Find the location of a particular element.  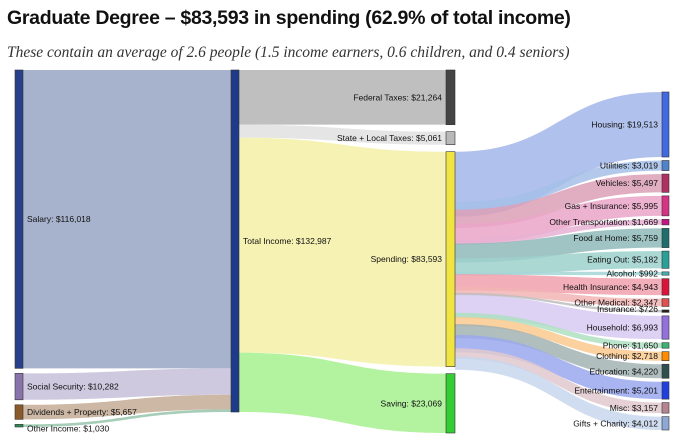

node-label-total: Total Income: $132,987 is located at coordinates (287, 241).